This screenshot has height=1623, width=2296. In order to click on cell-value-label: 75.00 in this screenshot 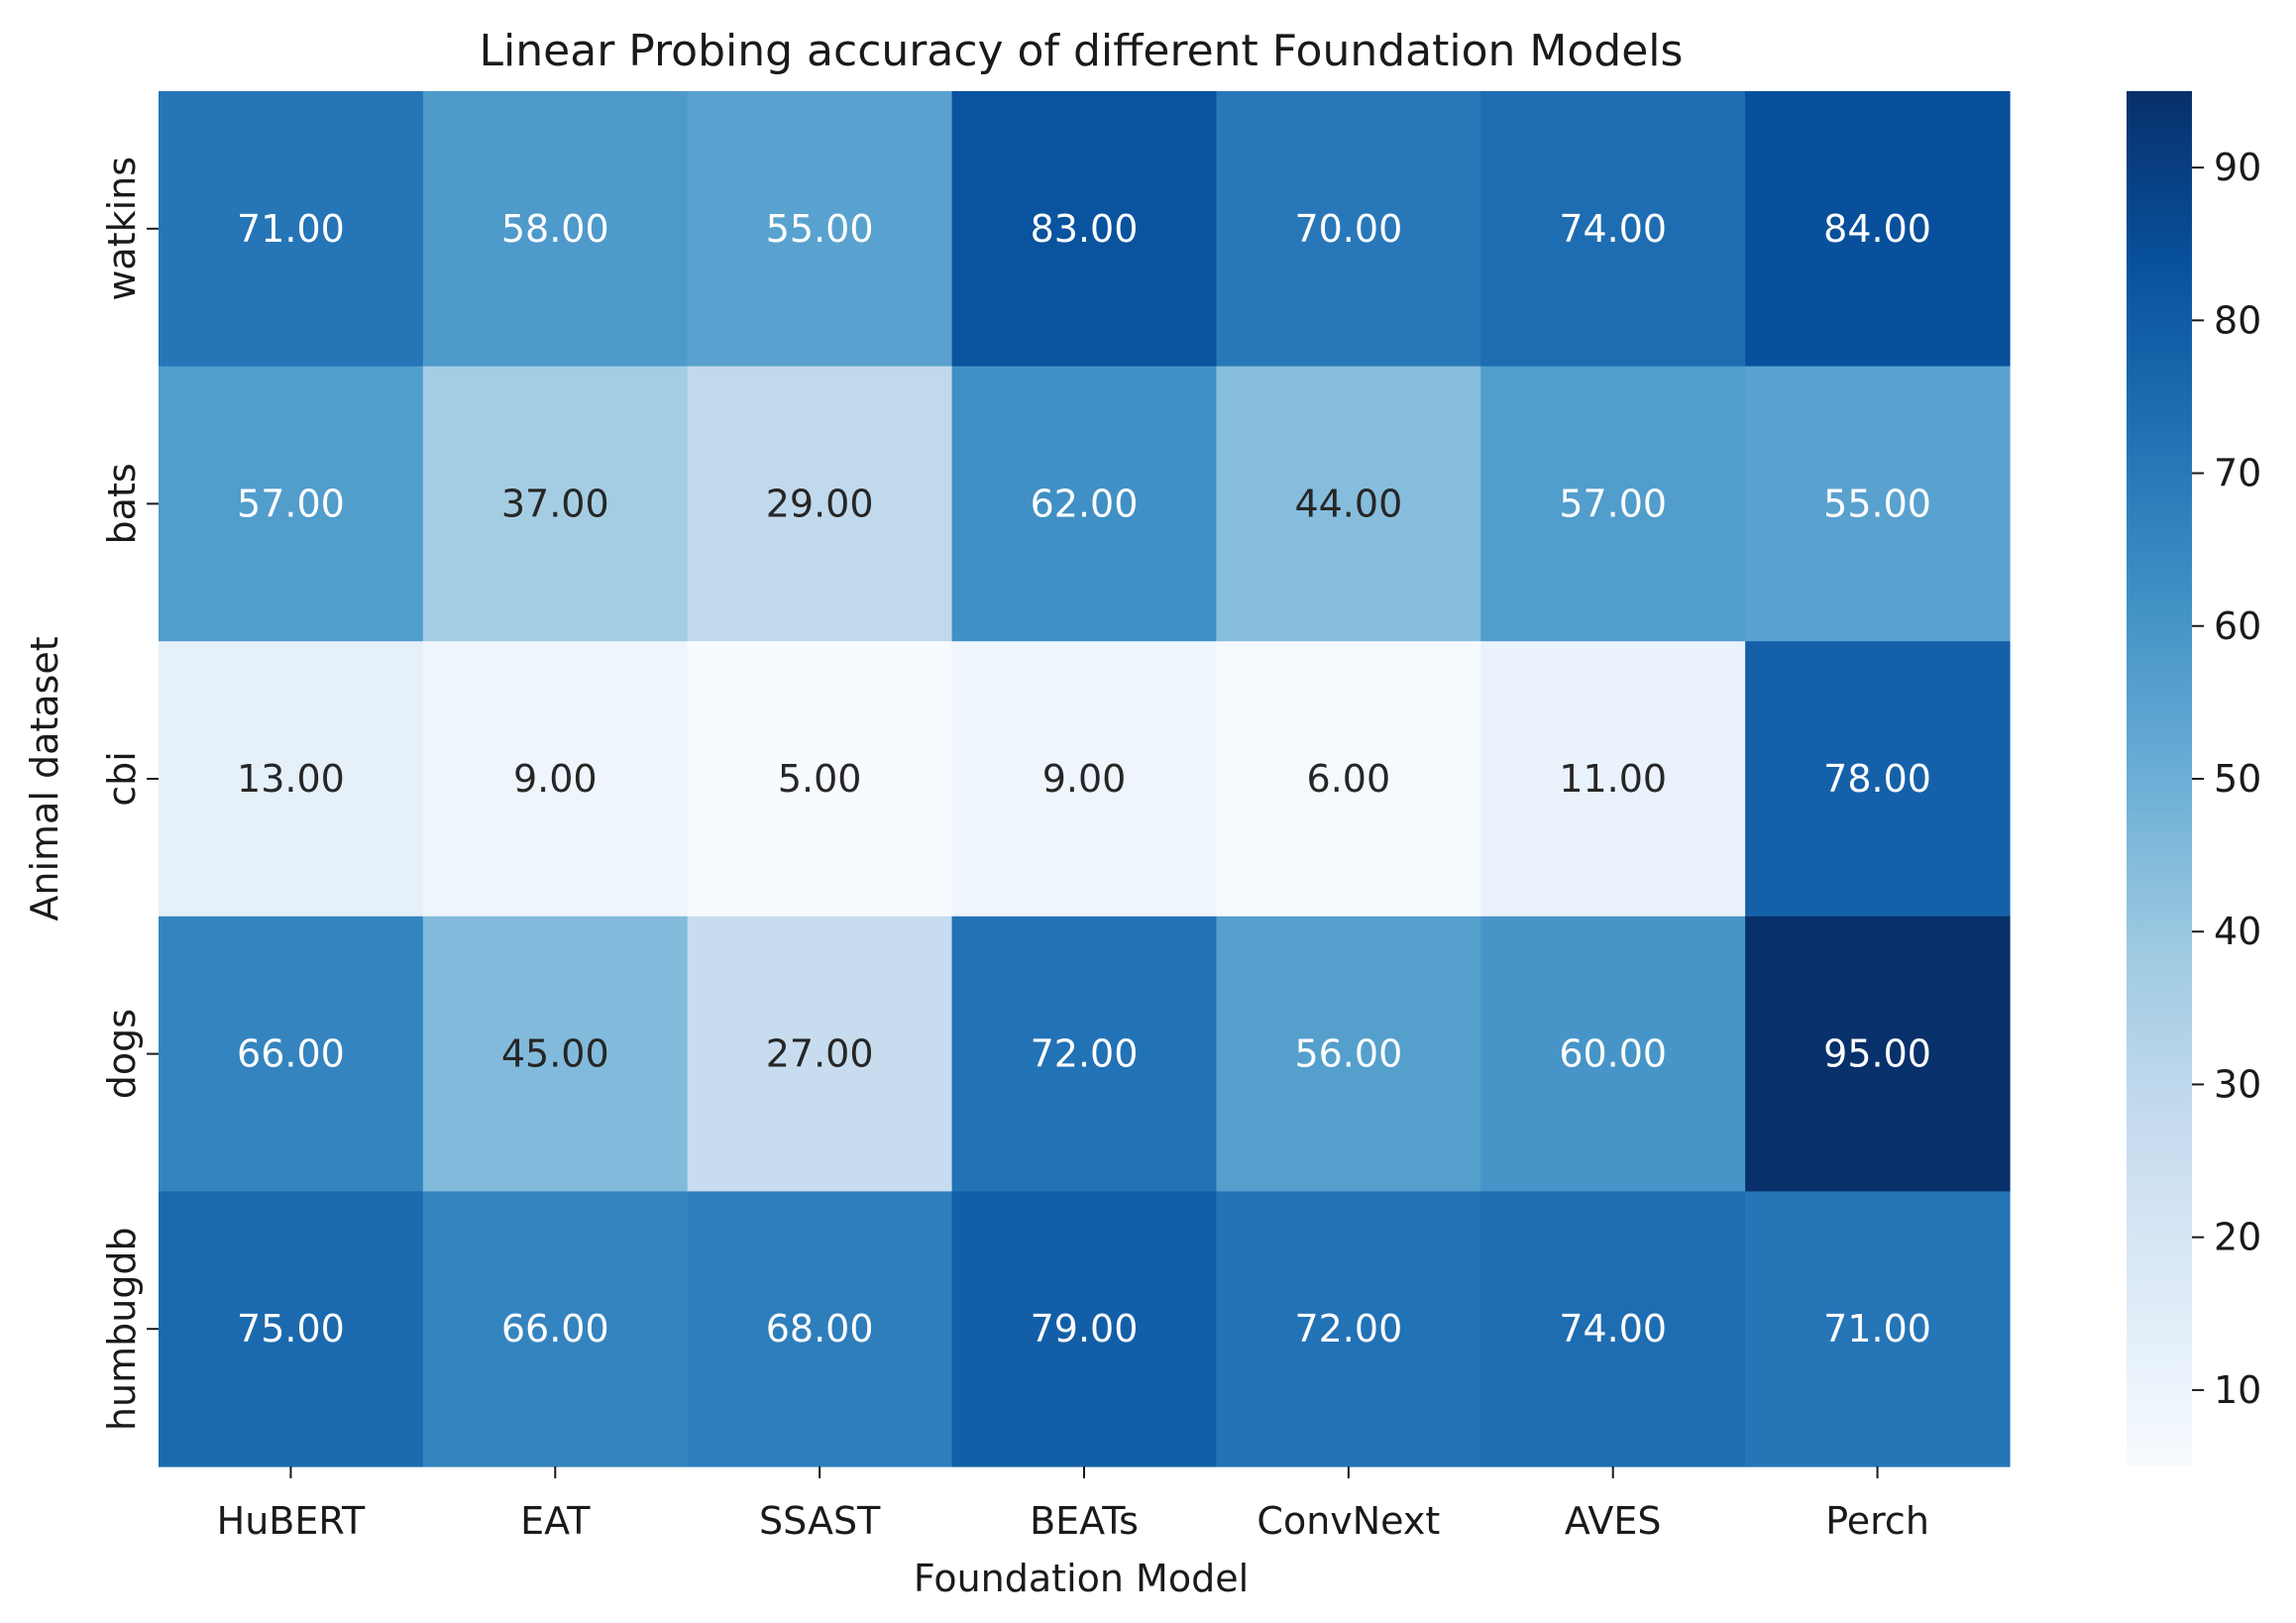, I will do `click(291, 1329)`.